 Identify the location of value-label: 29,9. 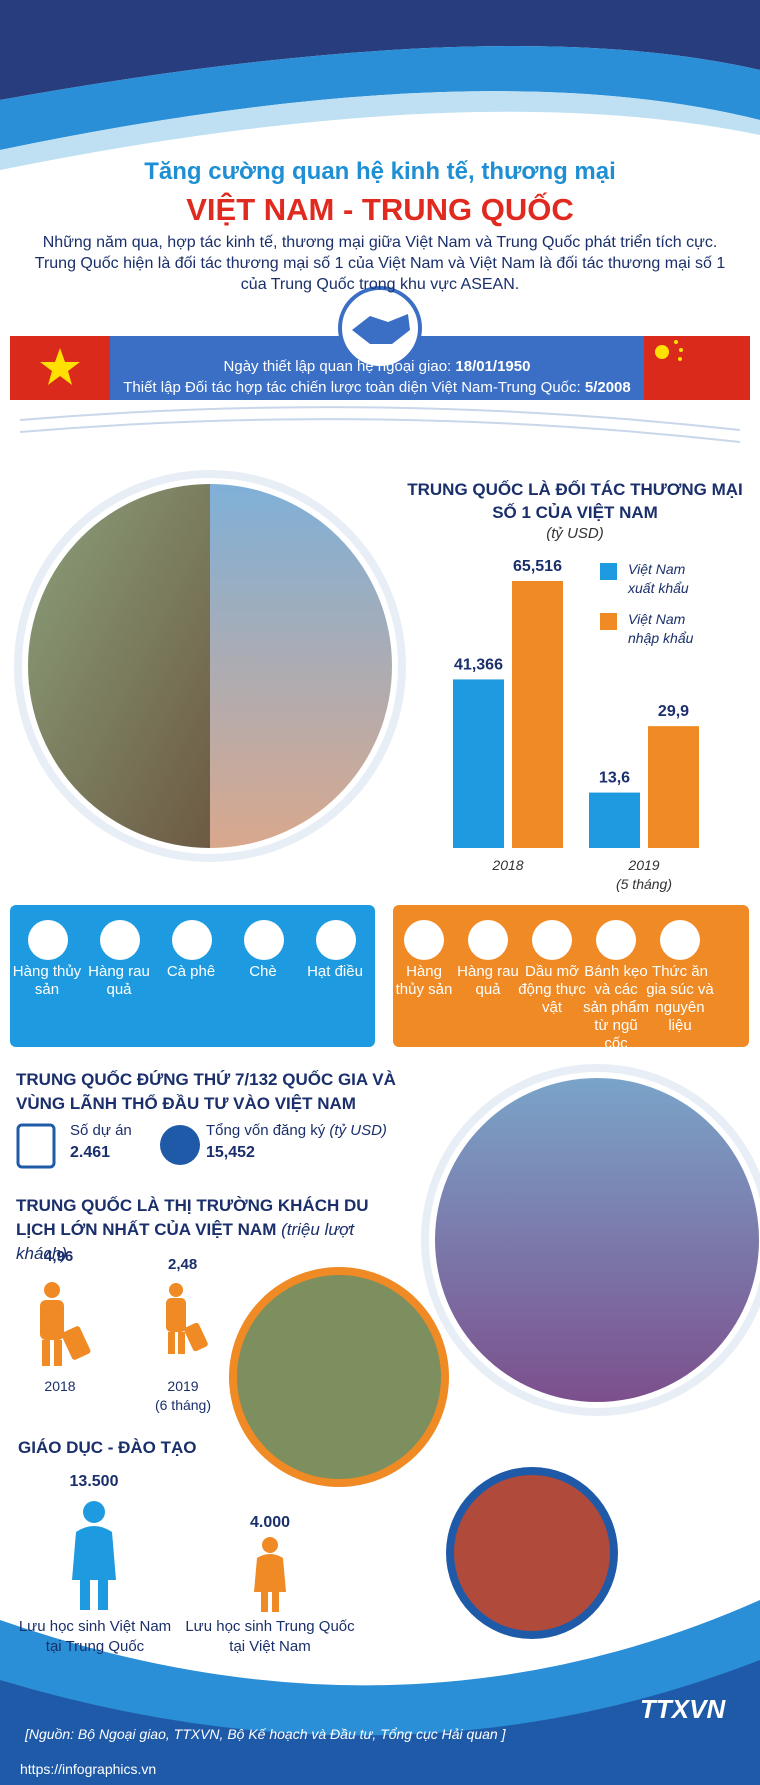
(673, 711).